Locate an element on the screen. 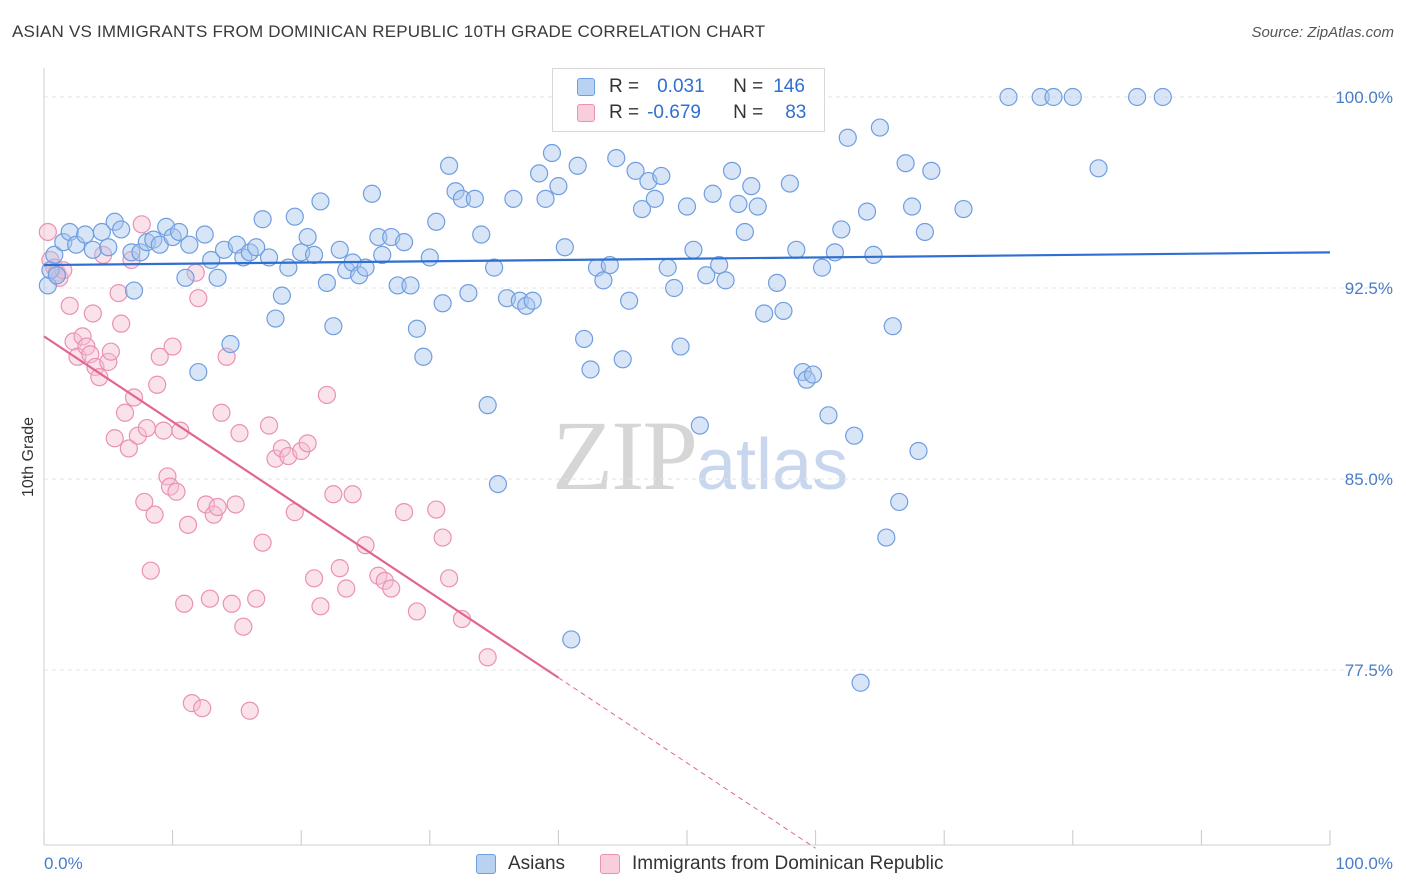 This screenshot has height=892, width=1406. bottom-legend-label-asians: Asians is located at coordinates (537, 863).